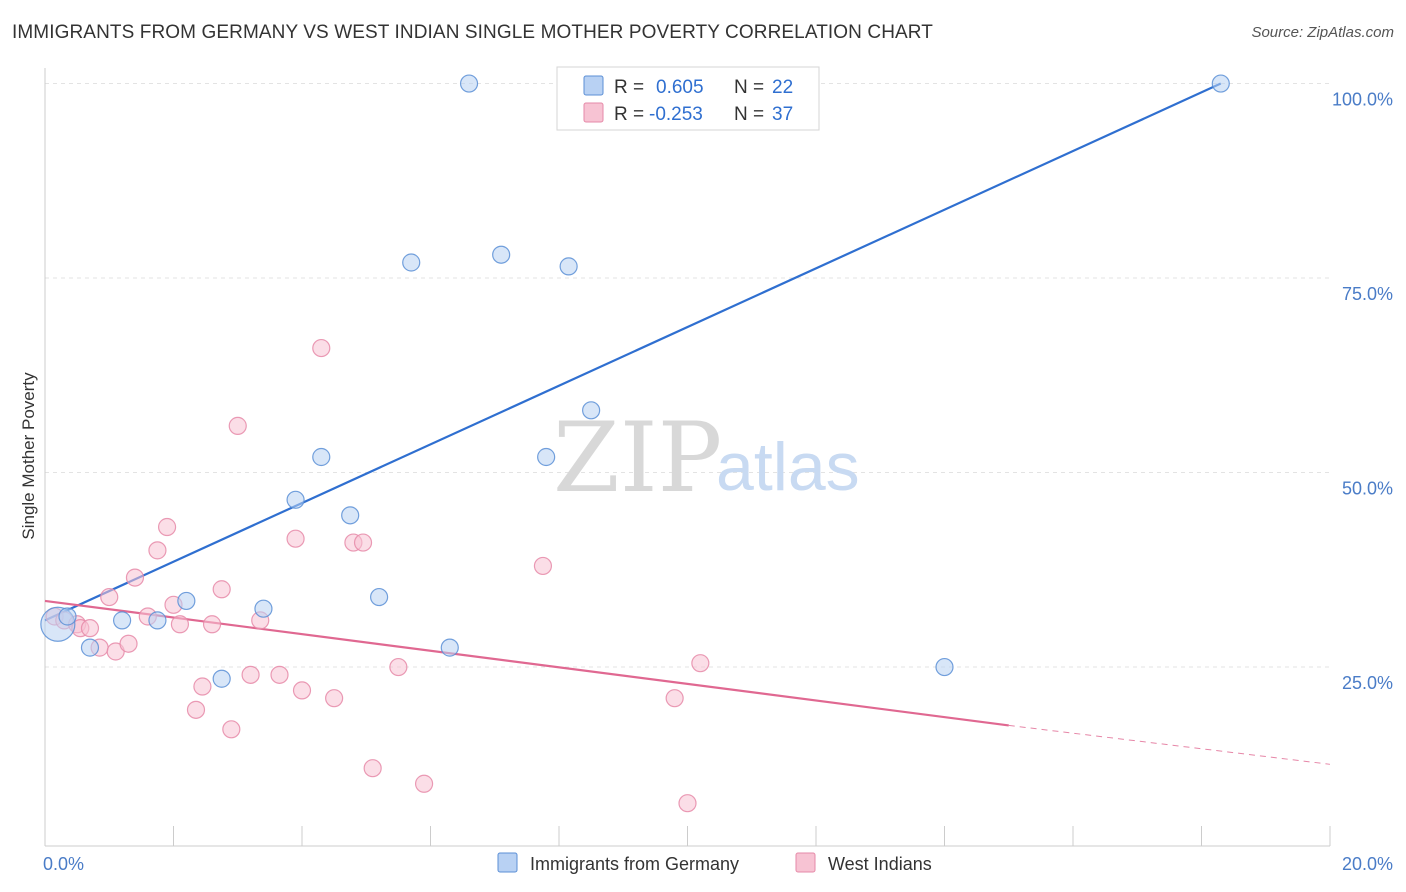 This screenshot has width=1406, height=892. I want to click on y-tick-label: 25.0%, so click(1367, 683).